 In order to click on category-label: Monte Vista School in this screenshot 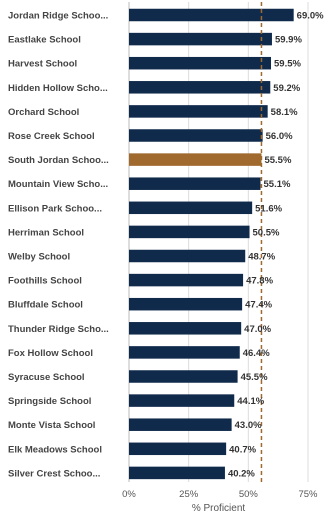, I will do `click(51, 425)`.